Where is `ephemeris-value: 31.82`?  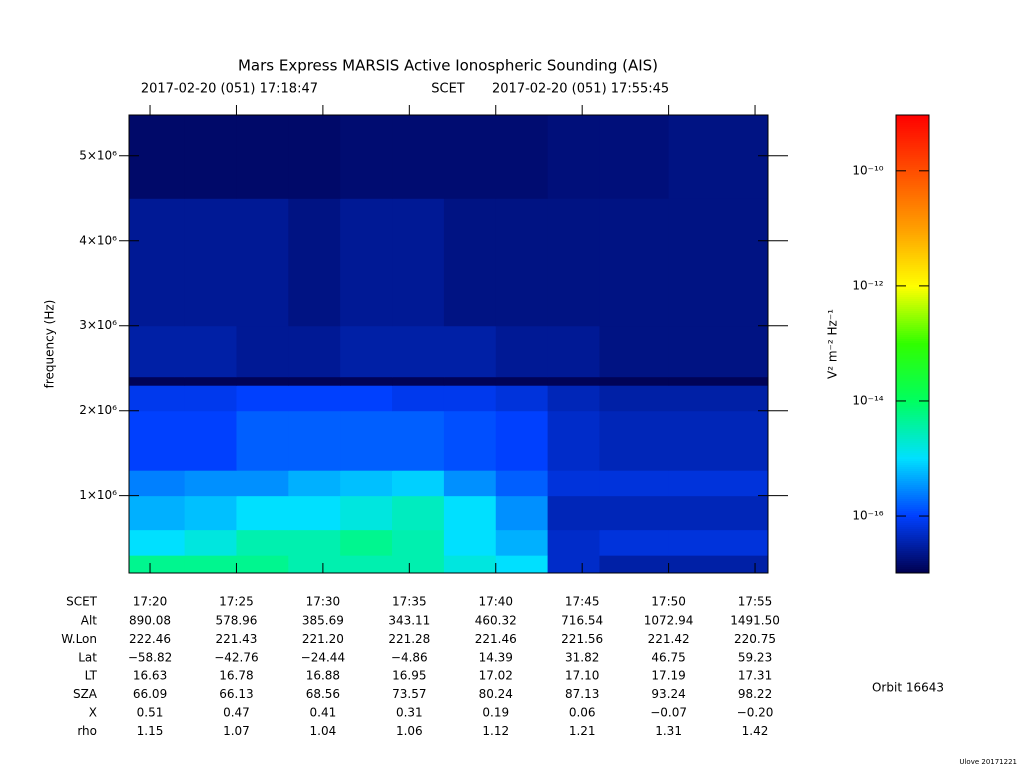
ephemeris-value: 31.82 is located at coordinates (582, 657).